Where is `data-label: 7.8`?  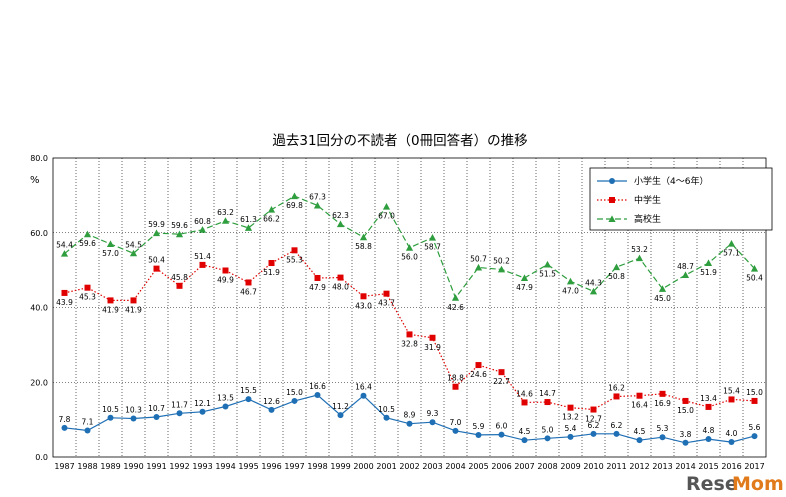 data-label: 7.8 is located at coordinates (65, 419).